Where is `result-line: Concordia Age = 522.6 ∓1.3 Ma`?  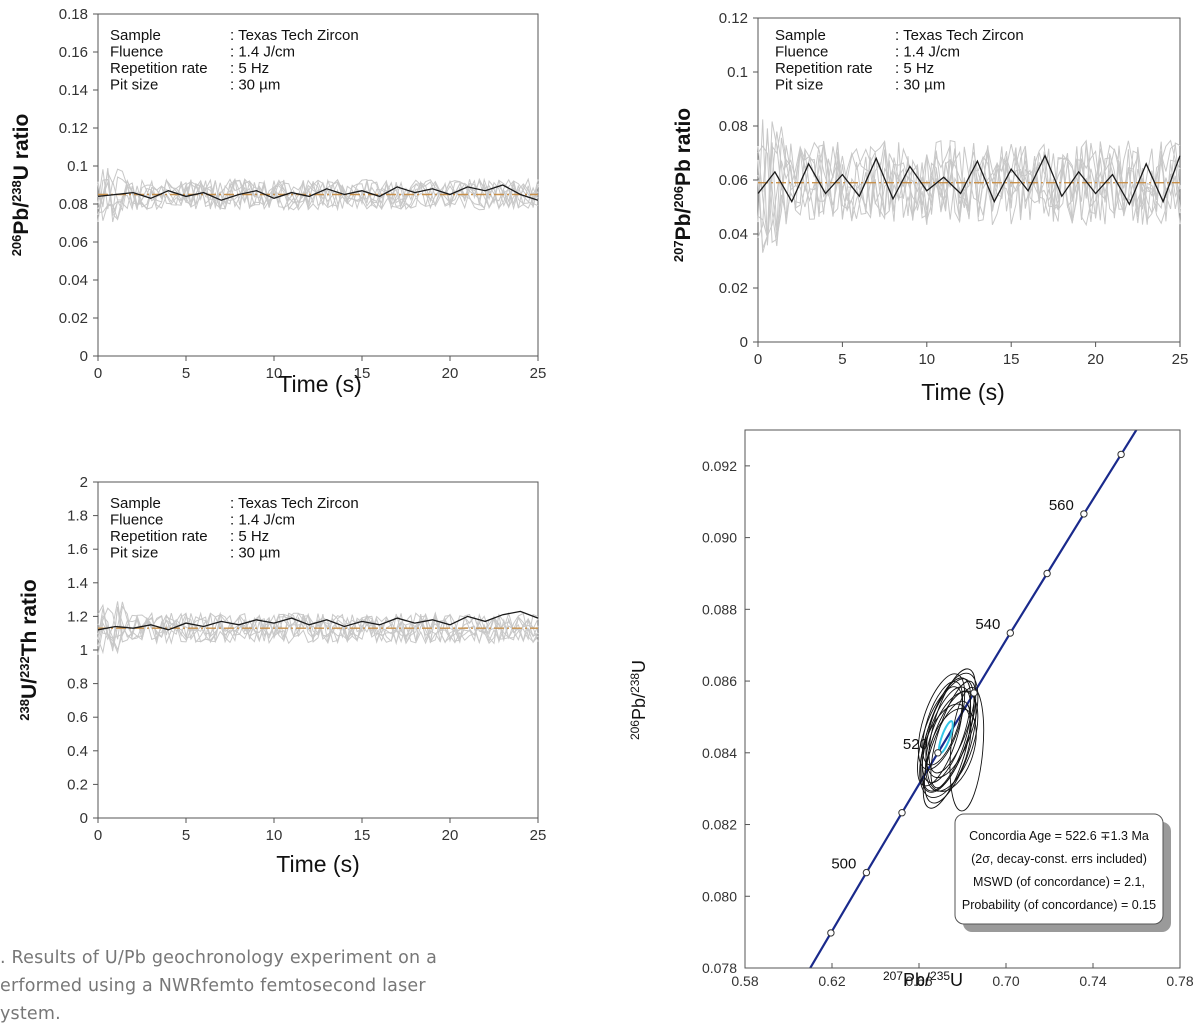 result-line: Concordia Age = 522.6 ∓1.3 Ma is located at coordinates (1059, 836).